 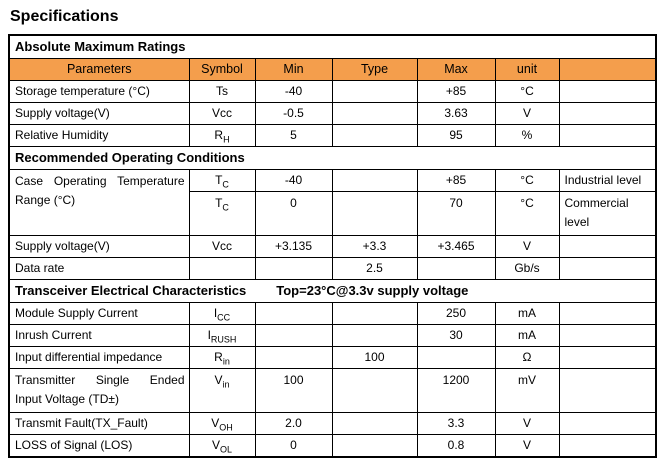 What do you see at coordinates (100, 181) in the screenshot?
I see `parameter-line: Case Operating Temperature` at bounding box center [100, 181].